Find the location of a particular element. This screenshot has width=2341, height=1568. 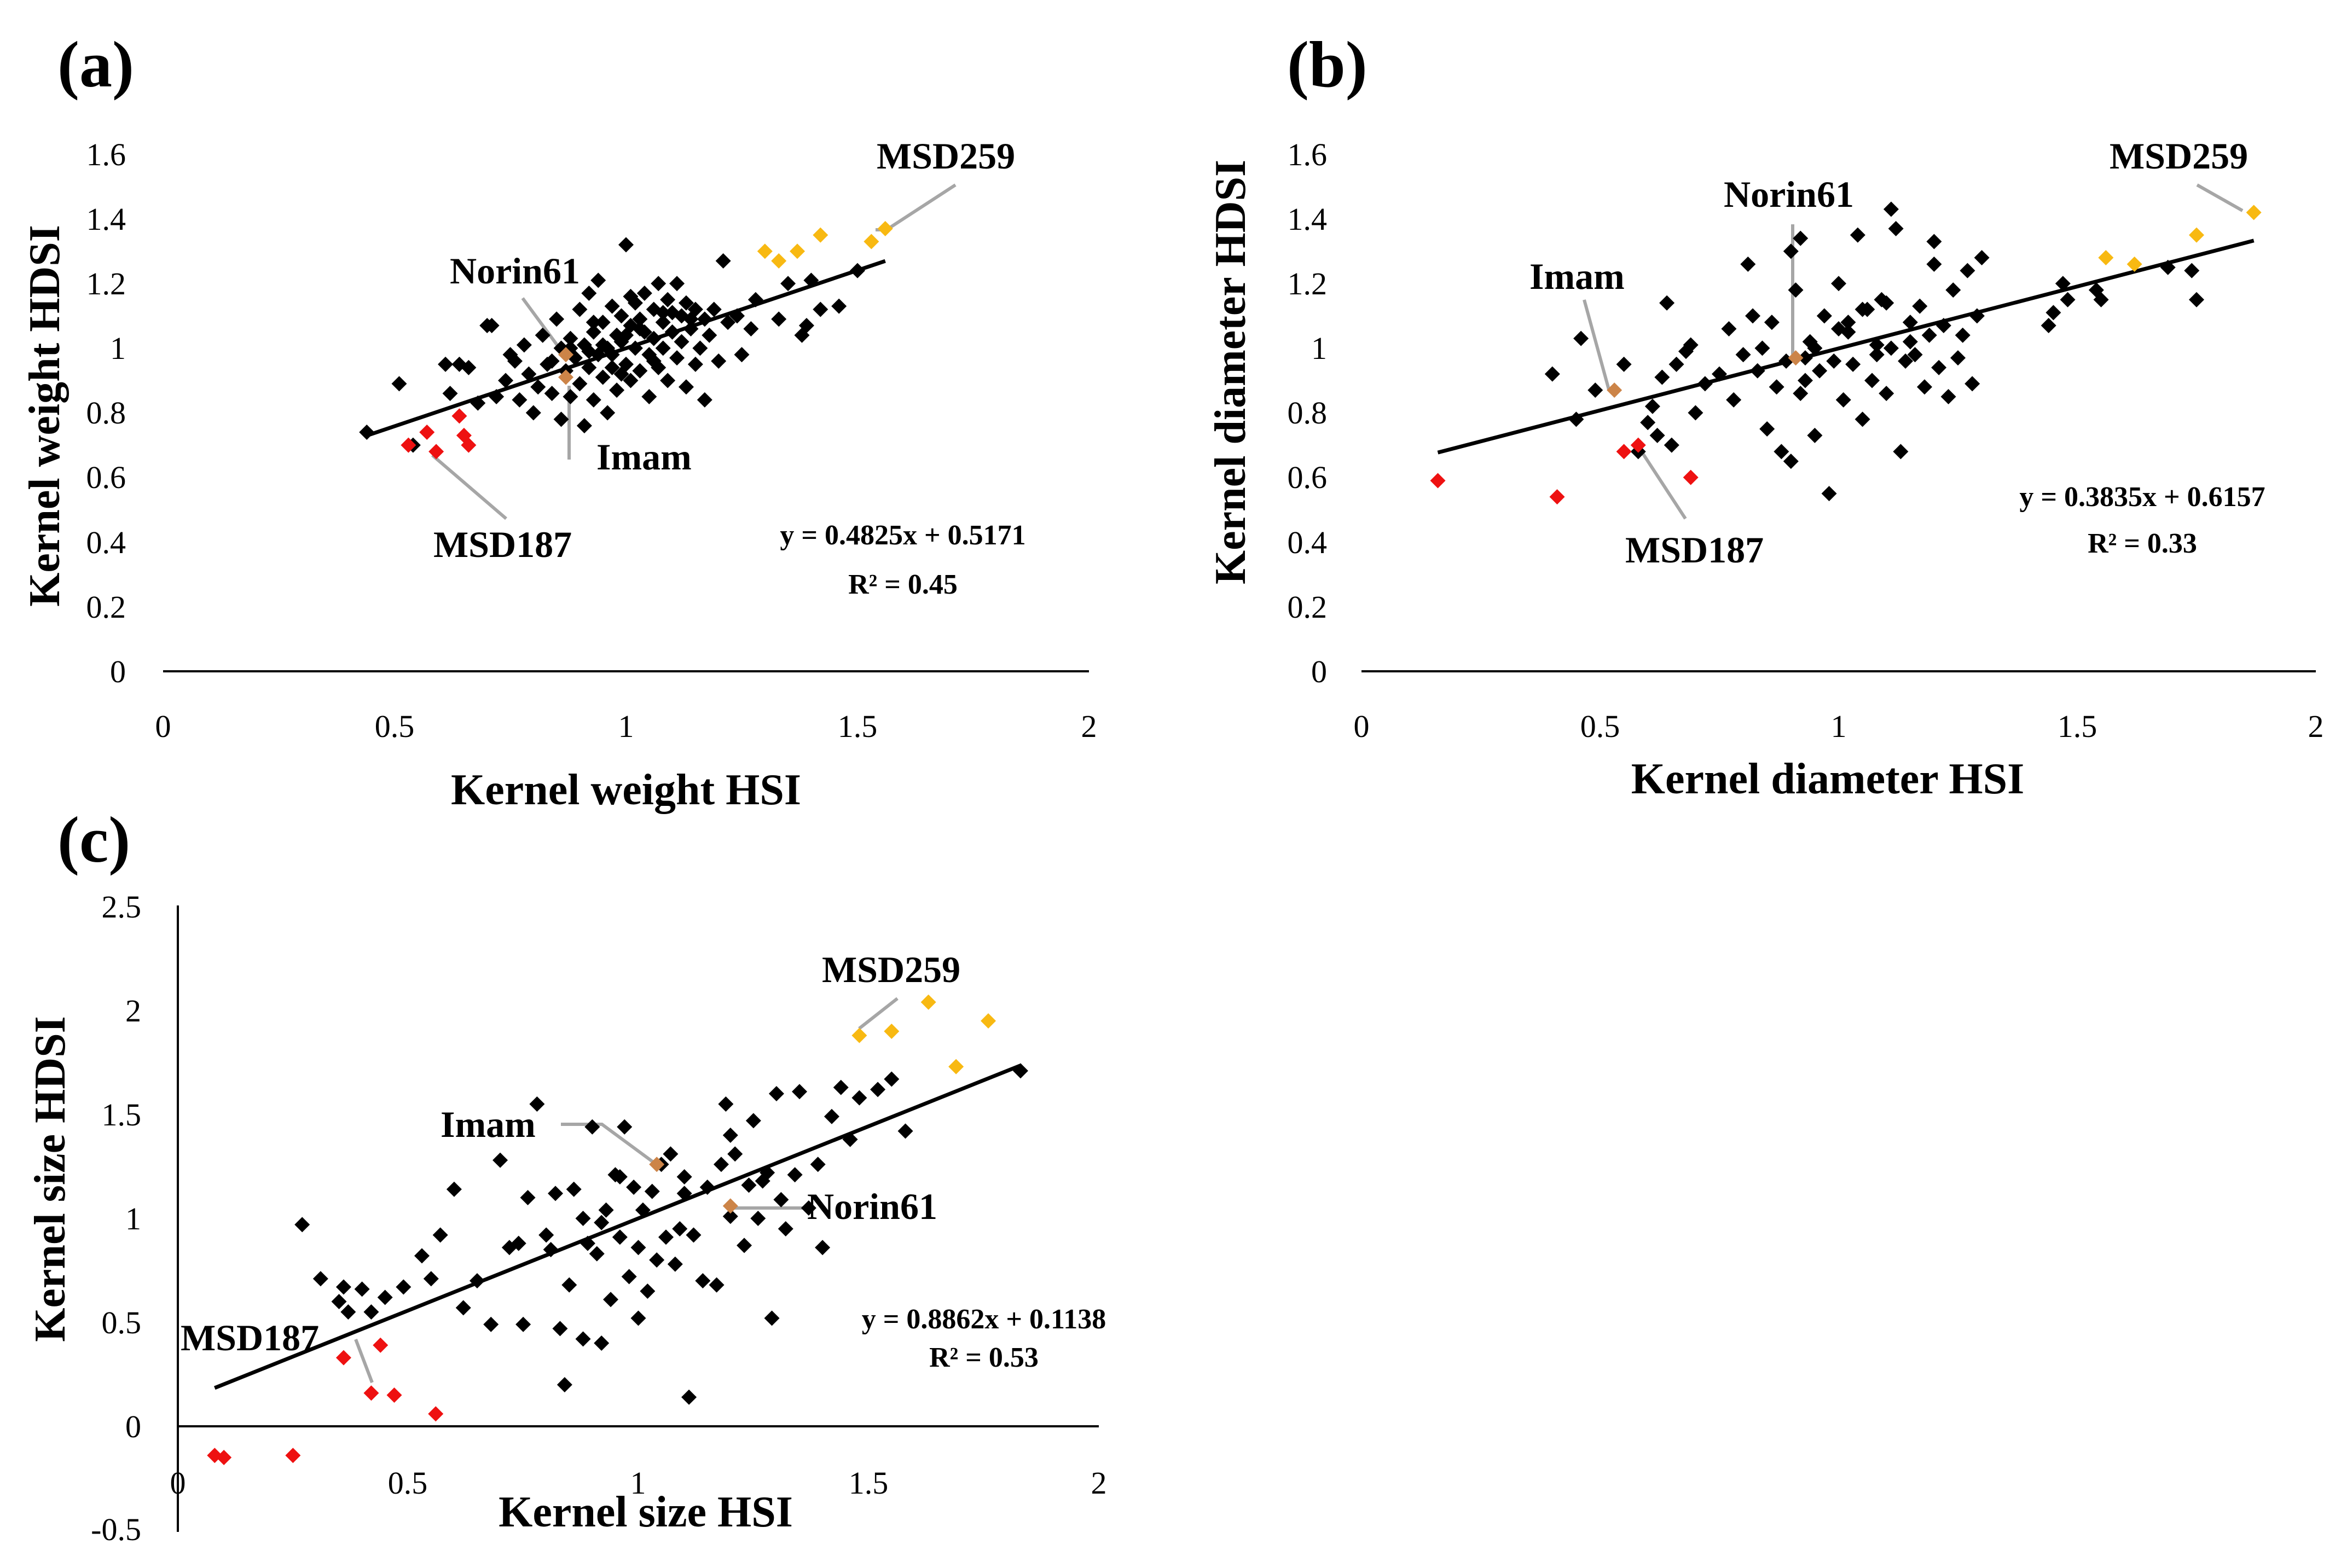

y-tick-label: 1.6 is located at coordinates (1308, 154).